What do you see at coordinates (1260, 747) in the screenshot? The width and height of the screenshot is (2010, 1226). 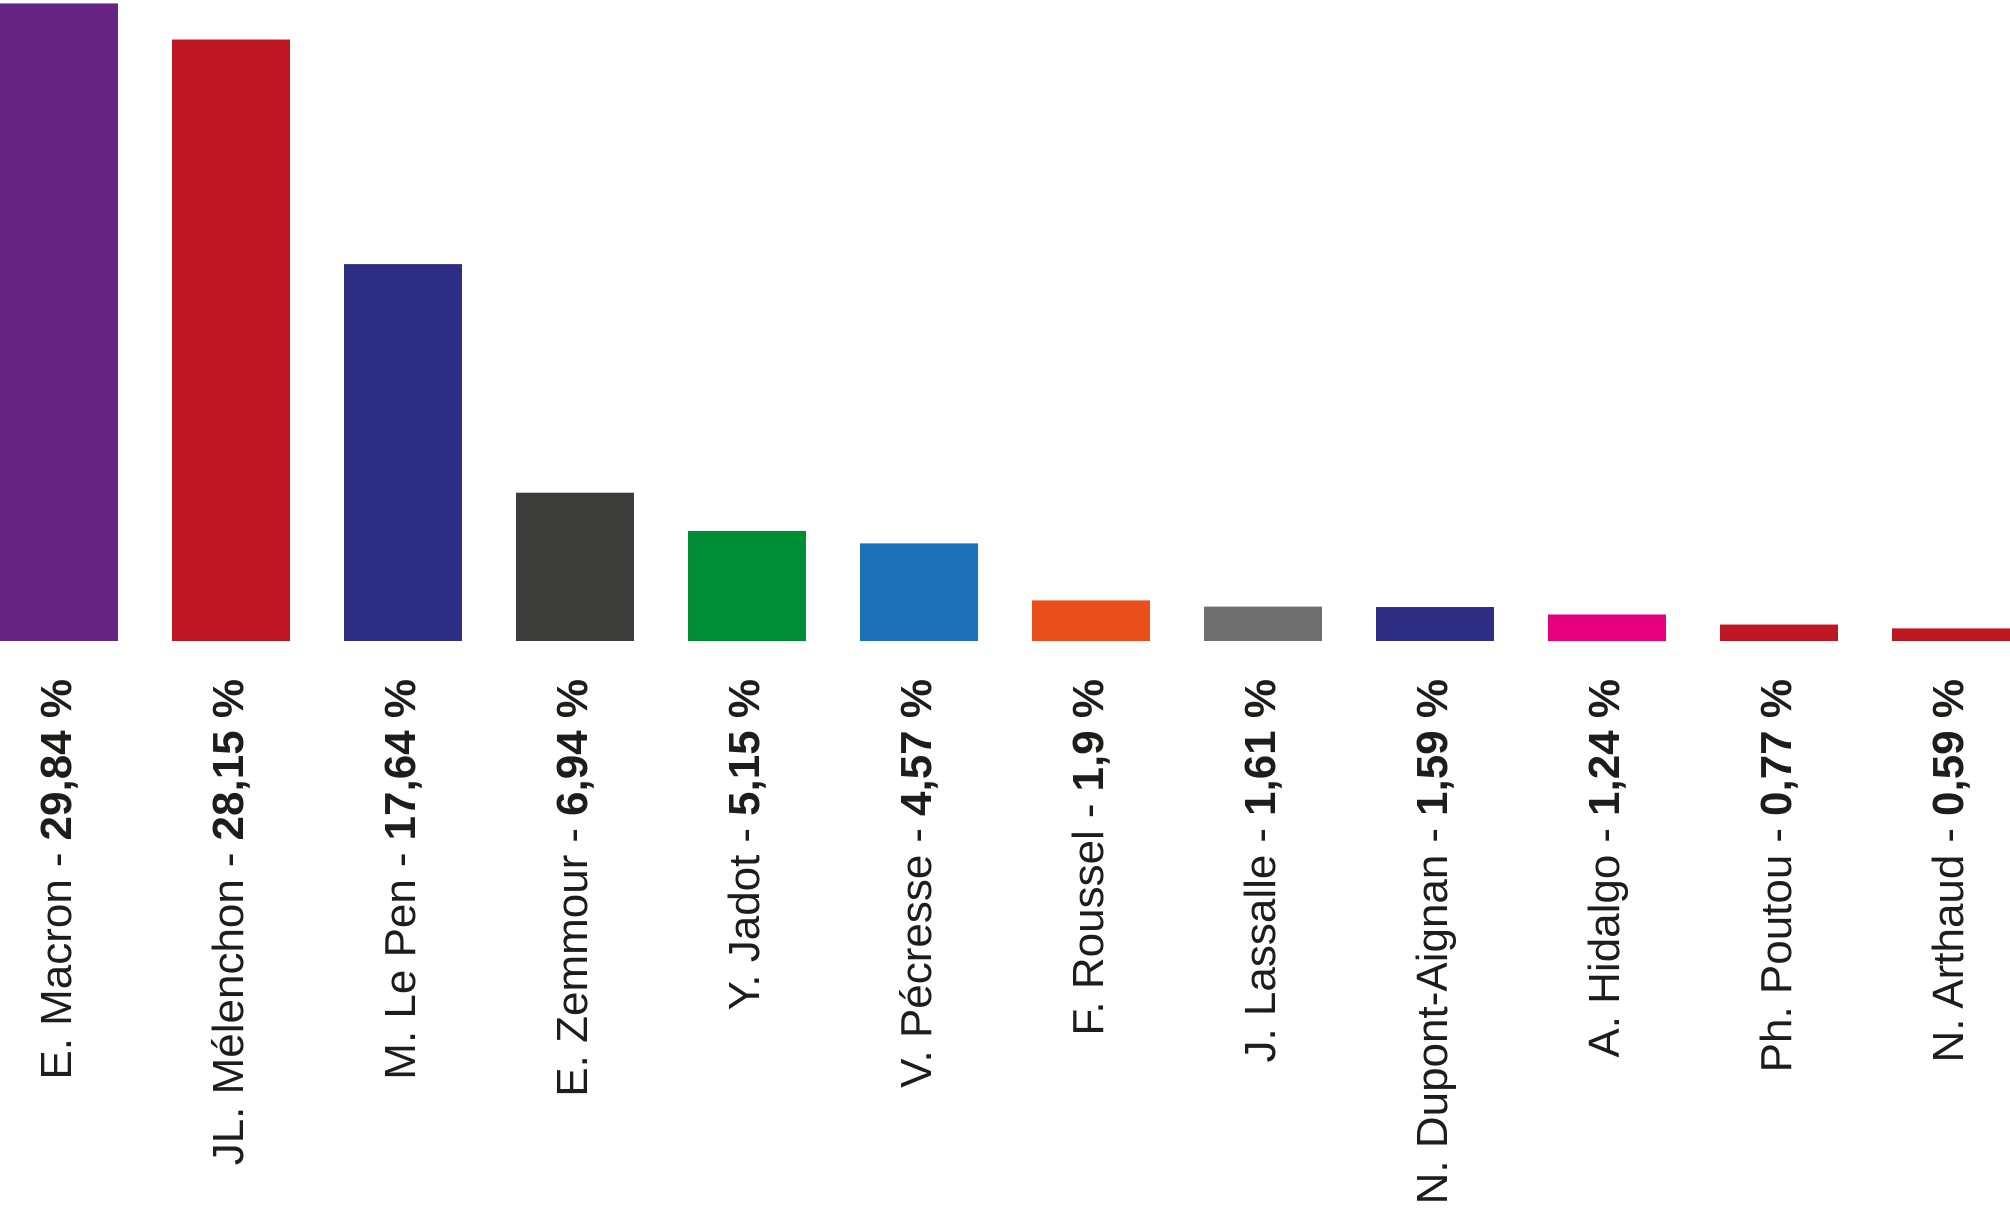 I see `value-label: 1,61 %` at bounding box center [1260, 747].